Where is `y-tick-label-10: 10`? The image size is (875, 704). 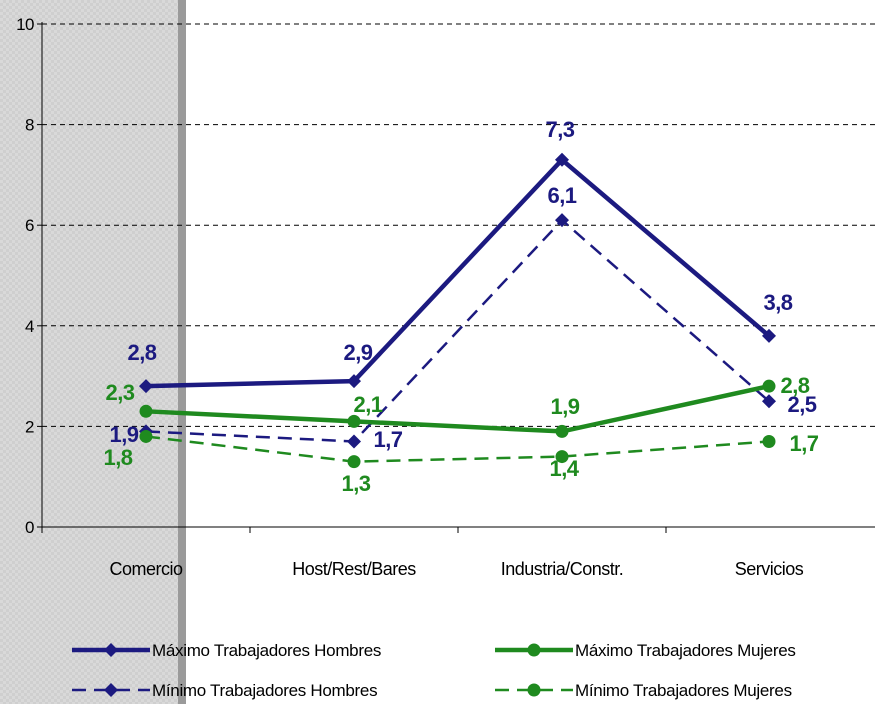
y-tick-label-10: 10 is located at coordinates (25, 24).